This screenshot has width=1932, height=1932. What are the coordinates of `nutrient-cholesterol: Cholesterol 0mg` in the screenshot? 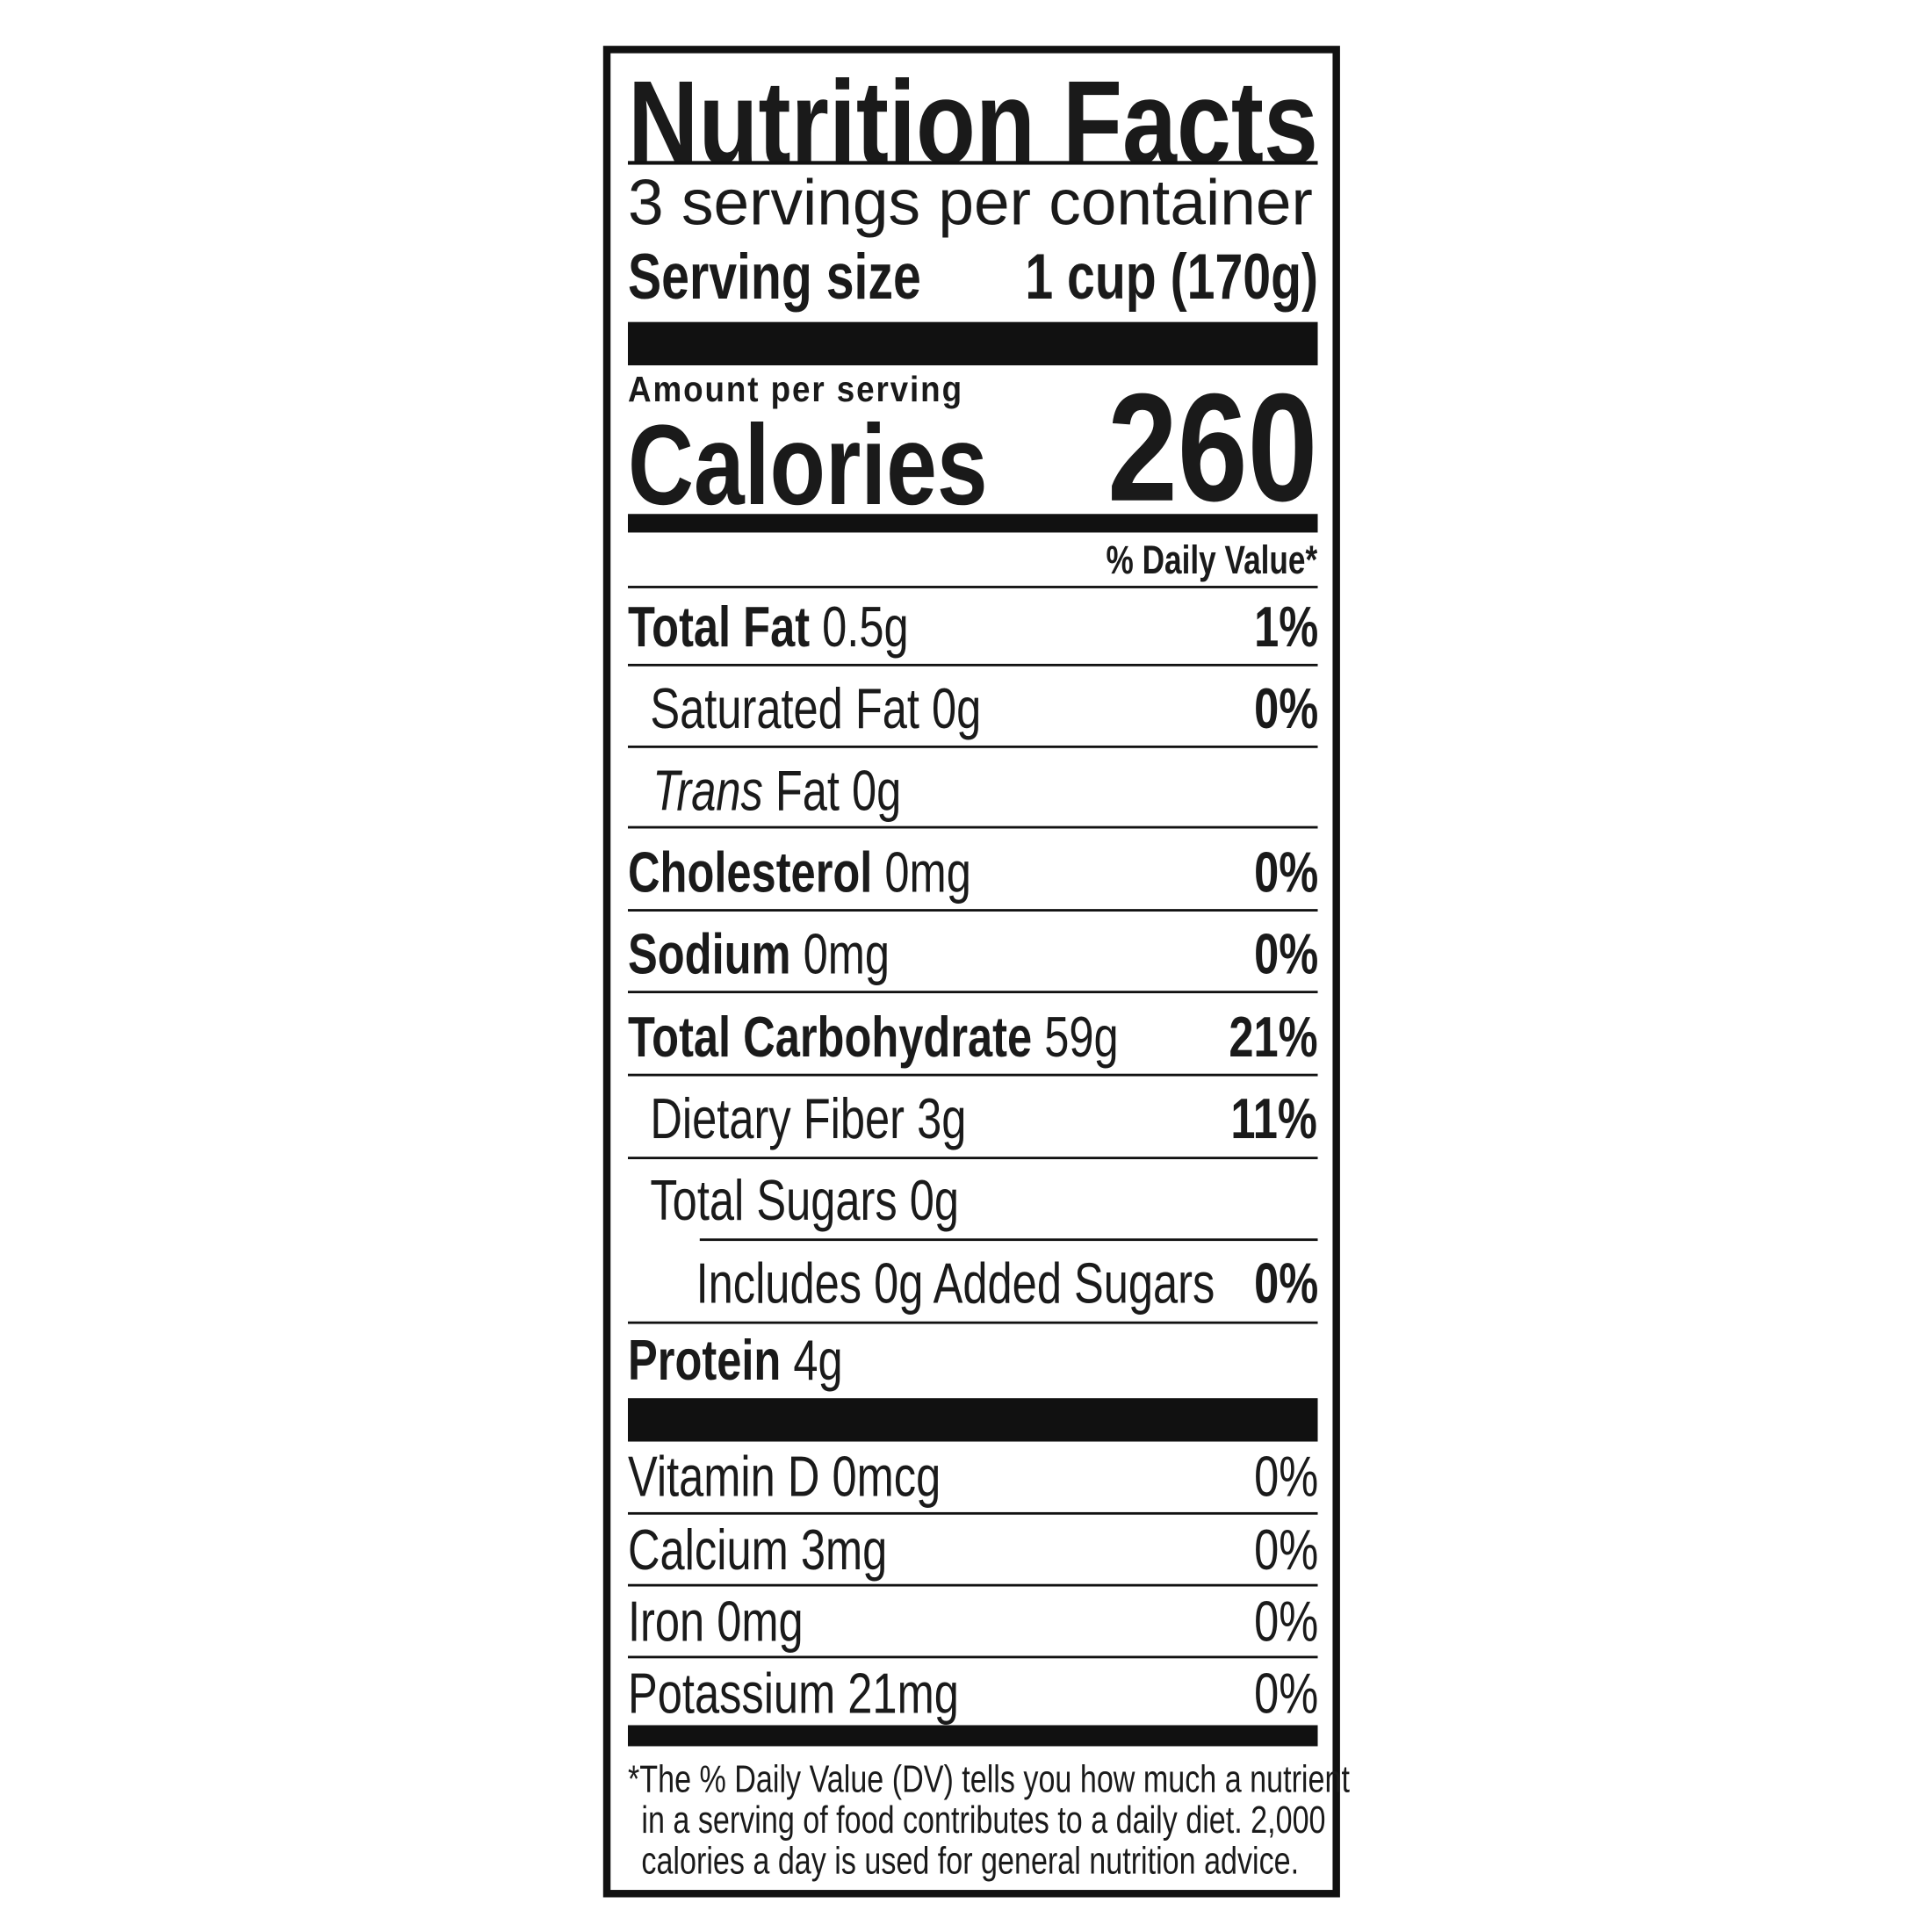 It's located at (799, 872).